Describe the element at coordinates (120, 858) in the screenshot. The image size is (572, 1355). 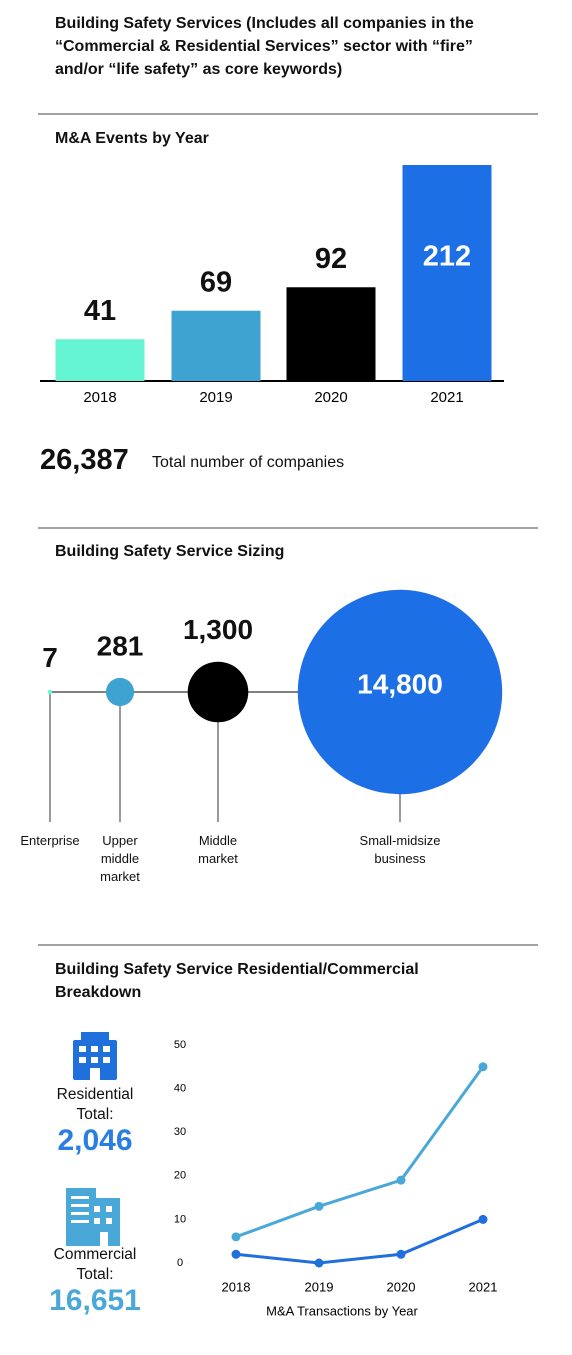
I see `category-label: Upper middle market` at that location.